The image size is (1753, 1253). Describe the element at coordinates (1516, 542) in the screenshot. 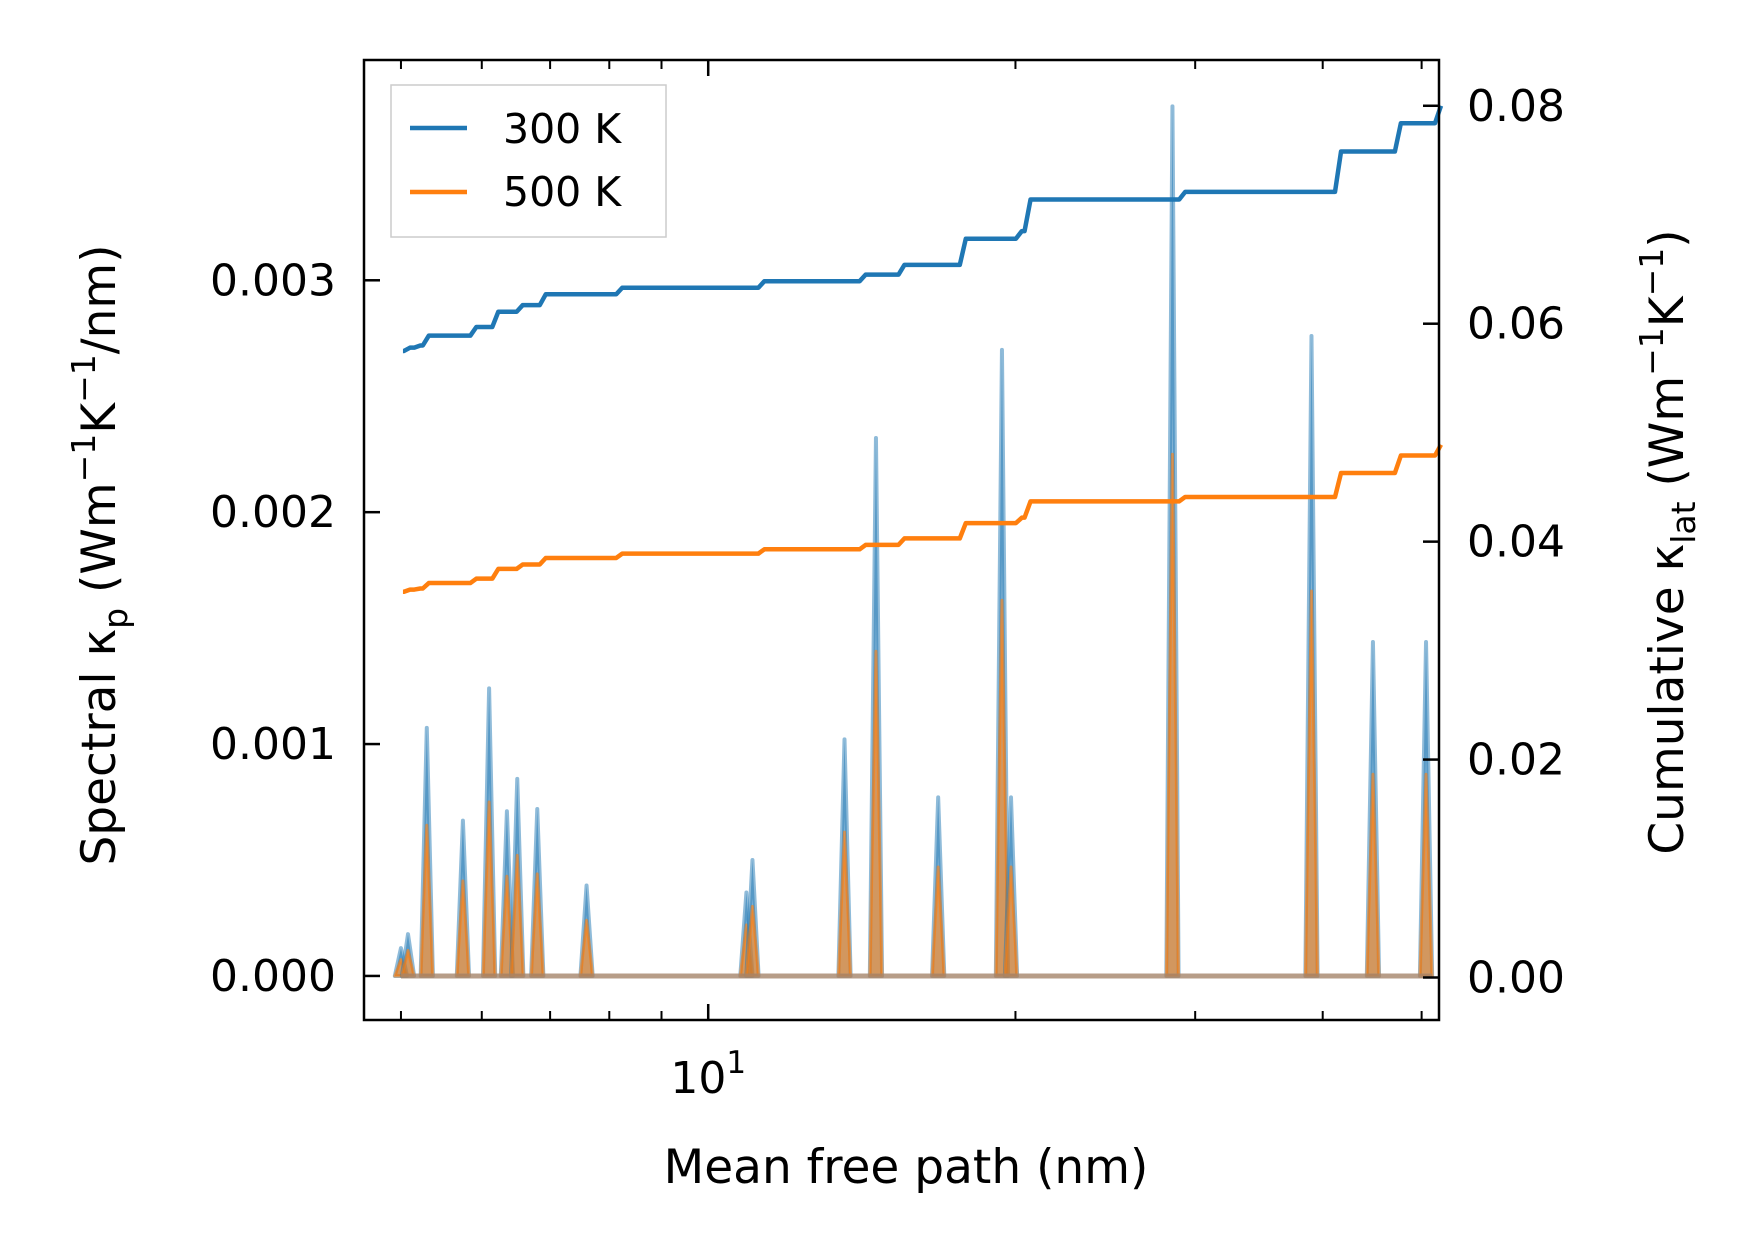

I see `y-right-tick-label: 0.04` at that location.